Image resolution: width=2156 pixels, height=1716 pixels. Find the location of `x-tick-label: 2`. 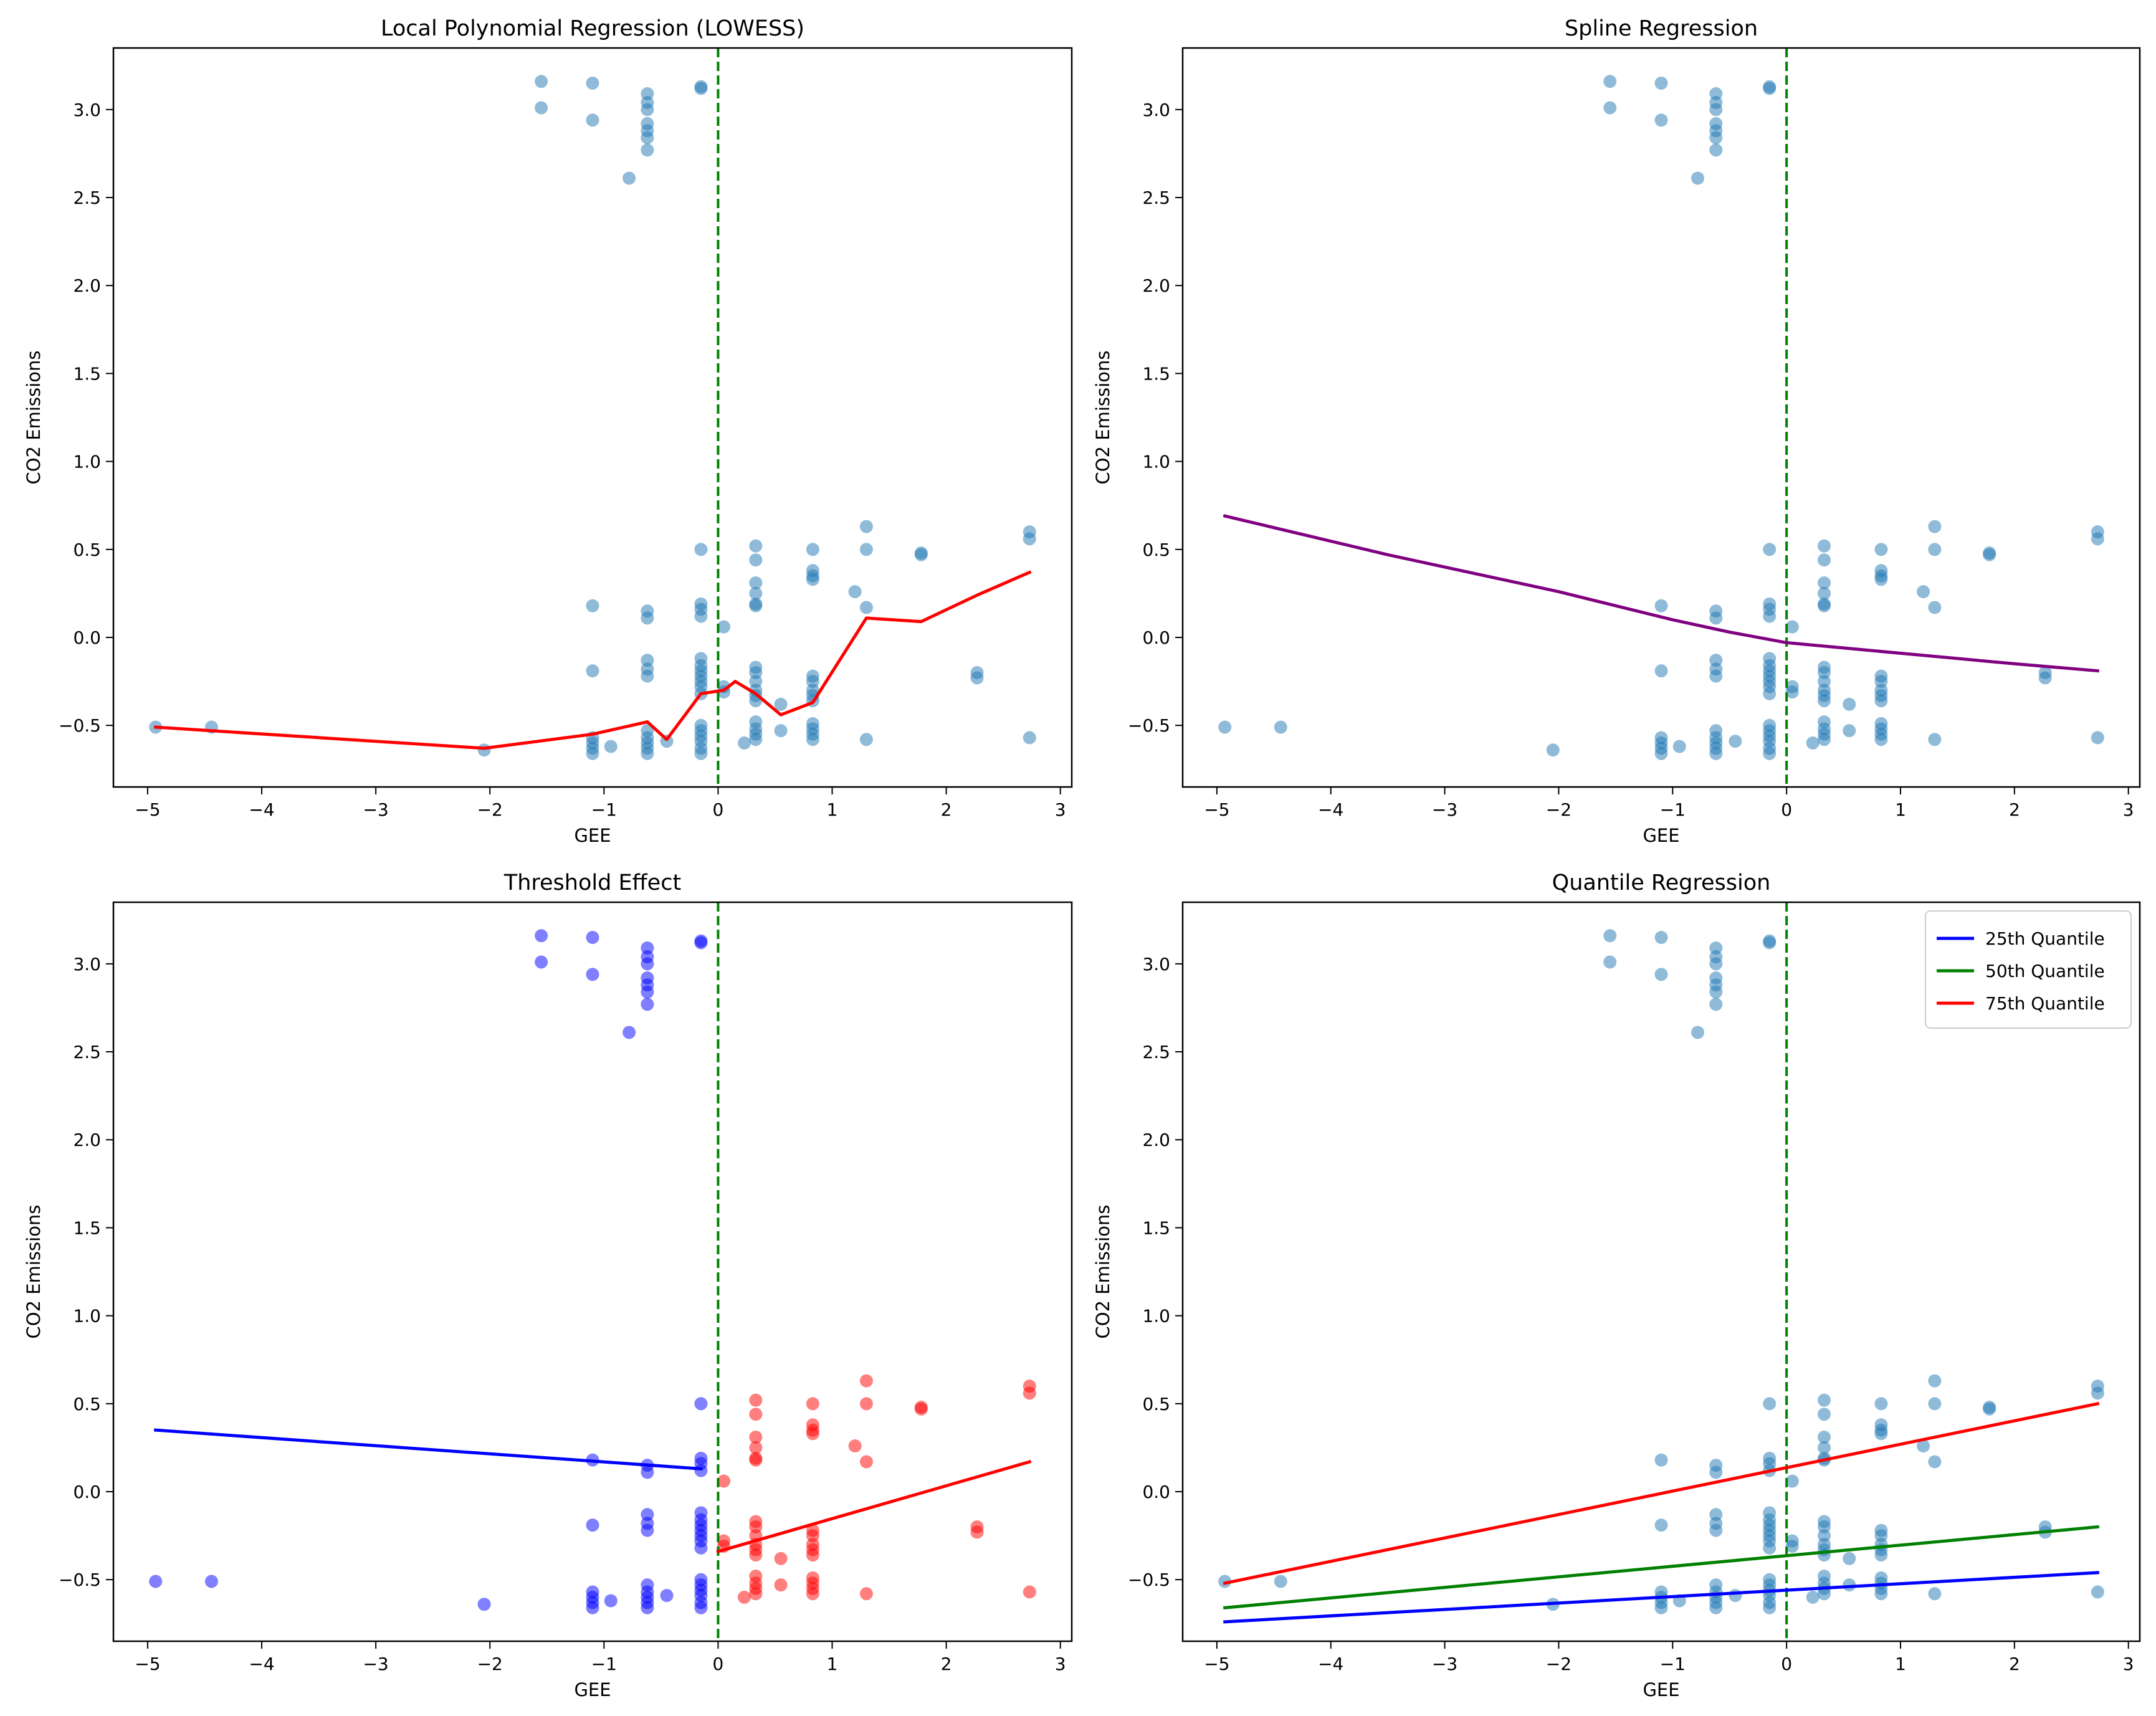

x-tick-label: 2 is located at coordinates (946, 809).